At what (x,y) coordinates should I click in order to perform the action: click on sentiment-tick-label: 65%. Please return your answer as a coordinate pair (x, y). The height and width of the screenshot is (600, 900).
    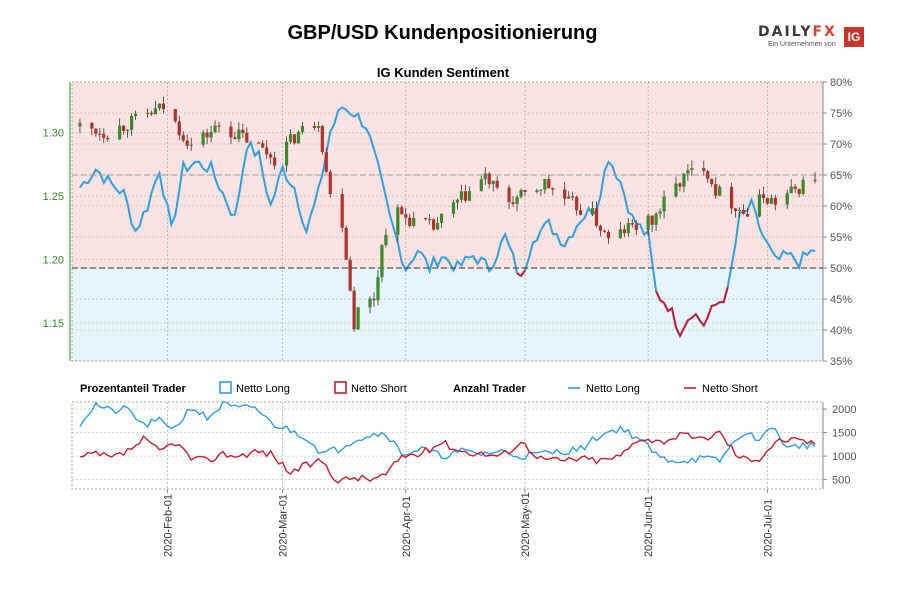
    Looking at the image, I should click on (841, 176).